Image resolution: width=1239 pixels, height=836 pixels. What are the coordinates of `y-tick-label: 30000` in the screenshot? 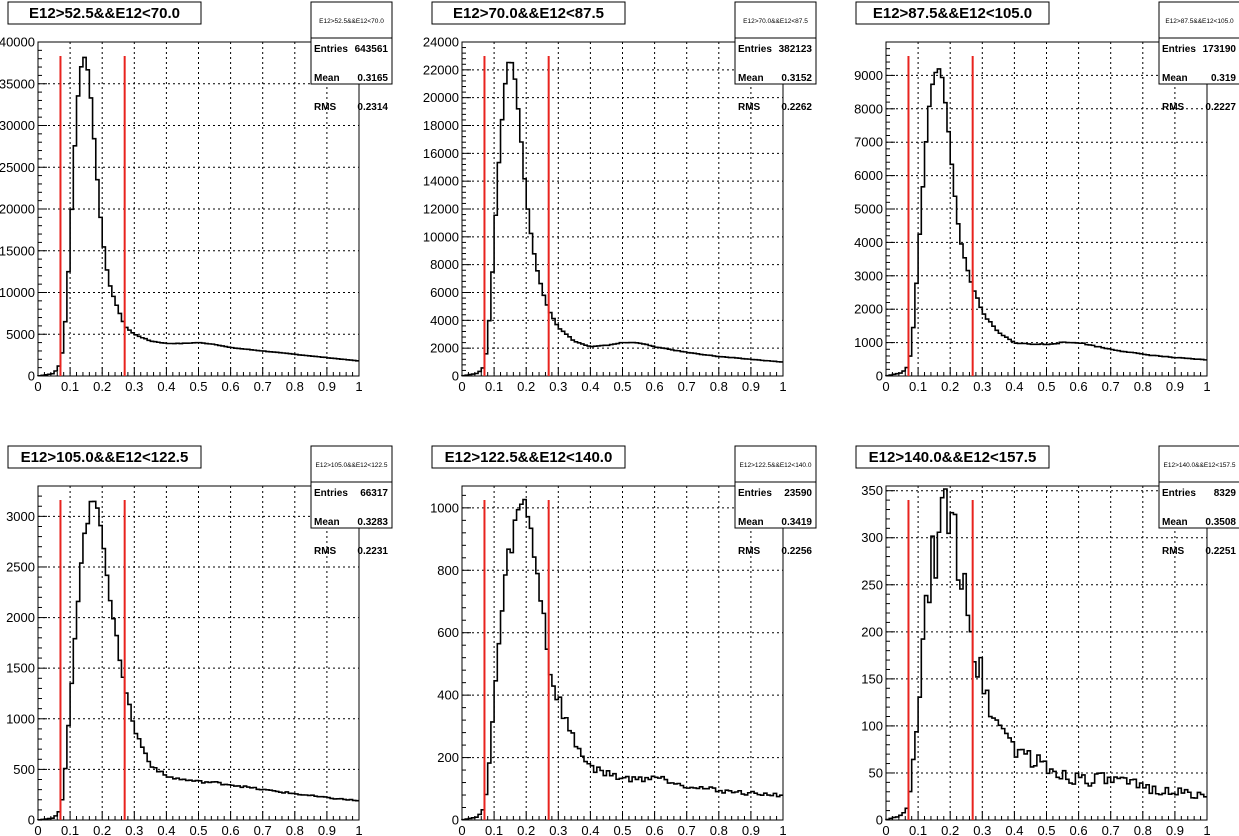 It's located at (17, 125).